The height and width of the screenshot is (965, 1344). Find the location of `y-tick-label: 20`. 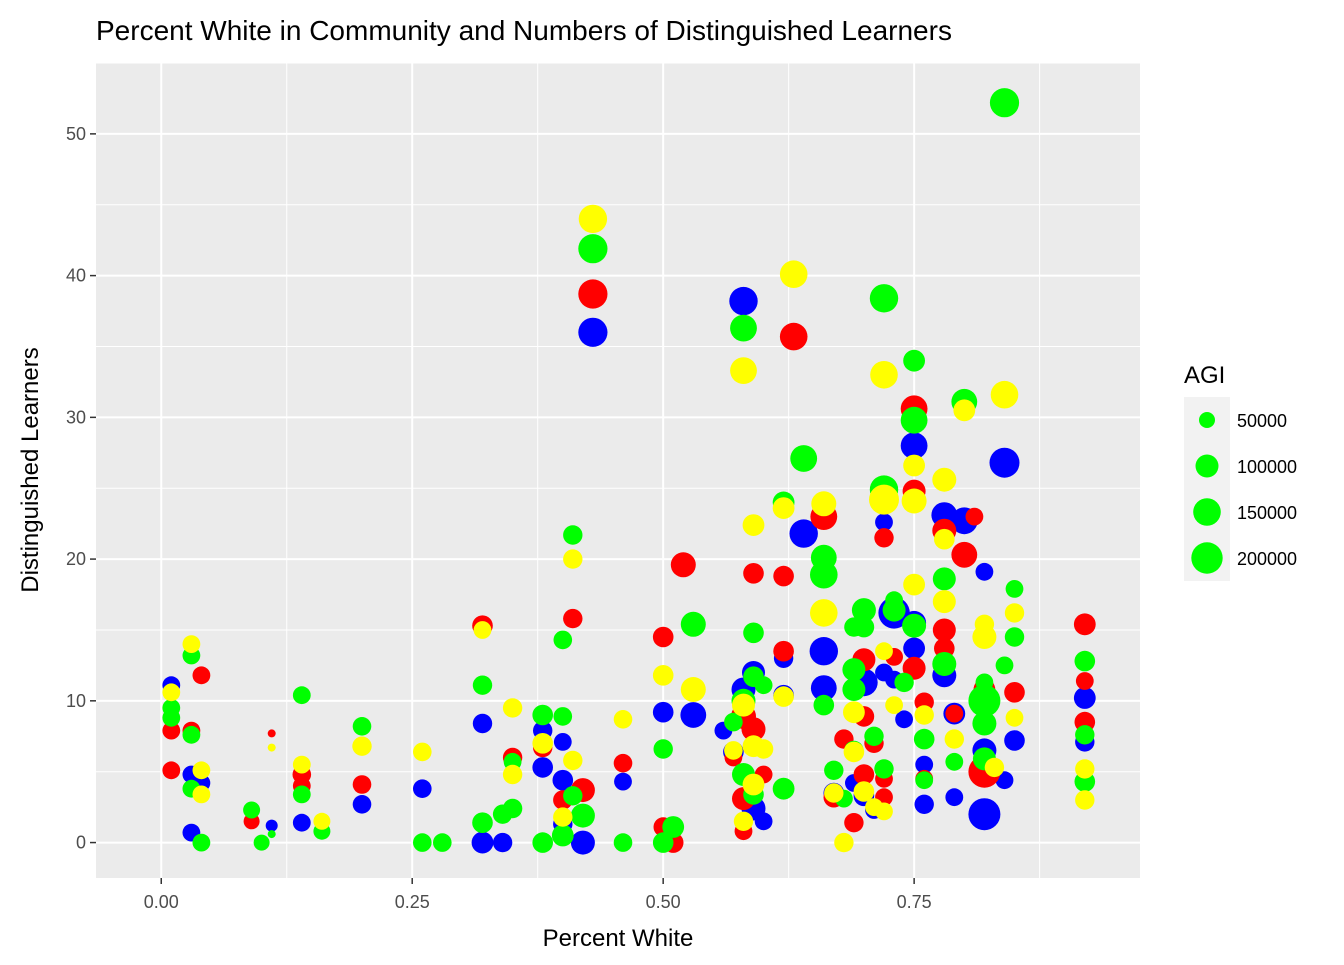

y-tick-label: 20 is located at coordinates (76, 559).